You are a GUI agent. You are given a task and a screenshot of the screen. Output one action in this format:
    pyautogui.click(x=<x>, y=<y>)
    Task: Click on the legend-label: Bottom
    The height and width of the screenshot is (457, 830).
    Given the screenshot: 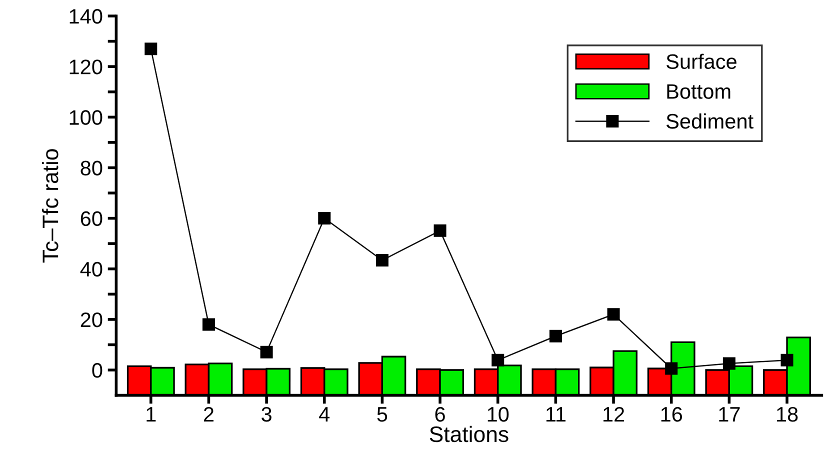 What is the action you would take?
    pyautogui.click(x=698, y=91)
    